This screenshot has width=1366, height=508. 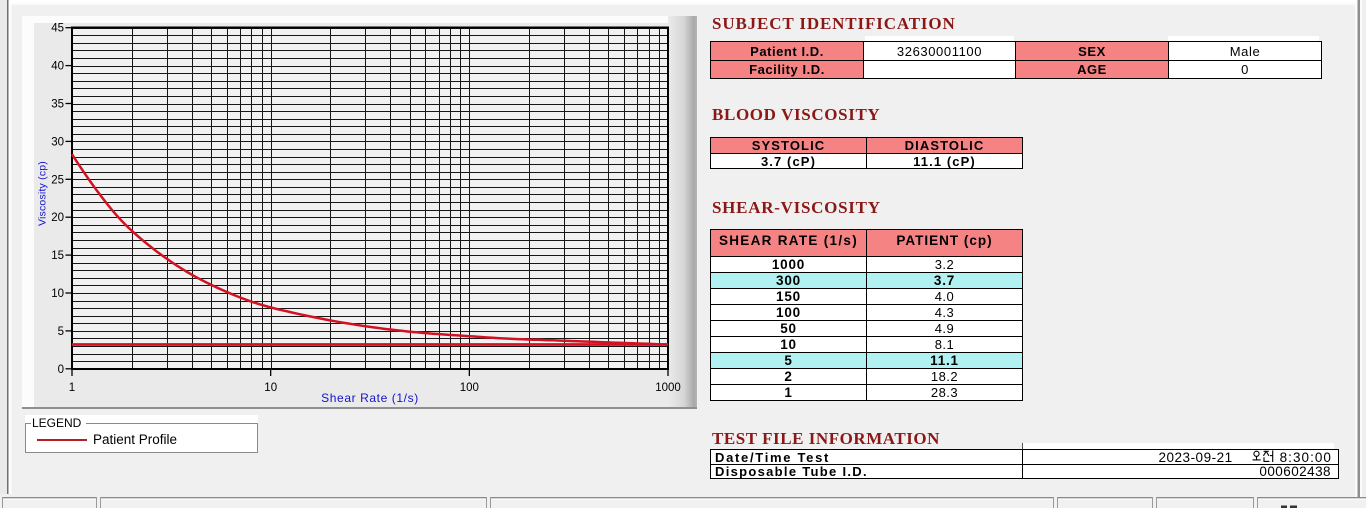 I want to click on svg-text: 35, so click(x=57, y=105).